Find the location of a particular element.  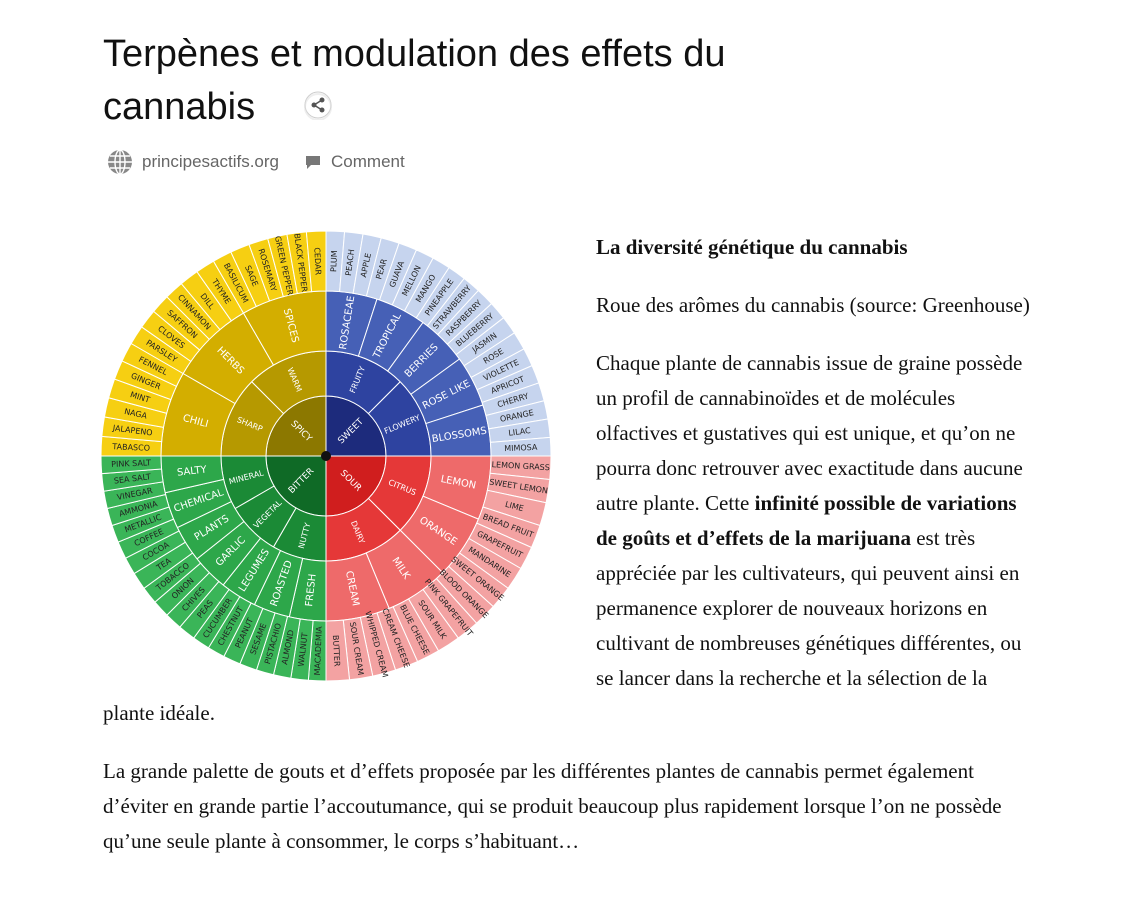

wheel-label: PEACH is located at coordinates (350, 263).